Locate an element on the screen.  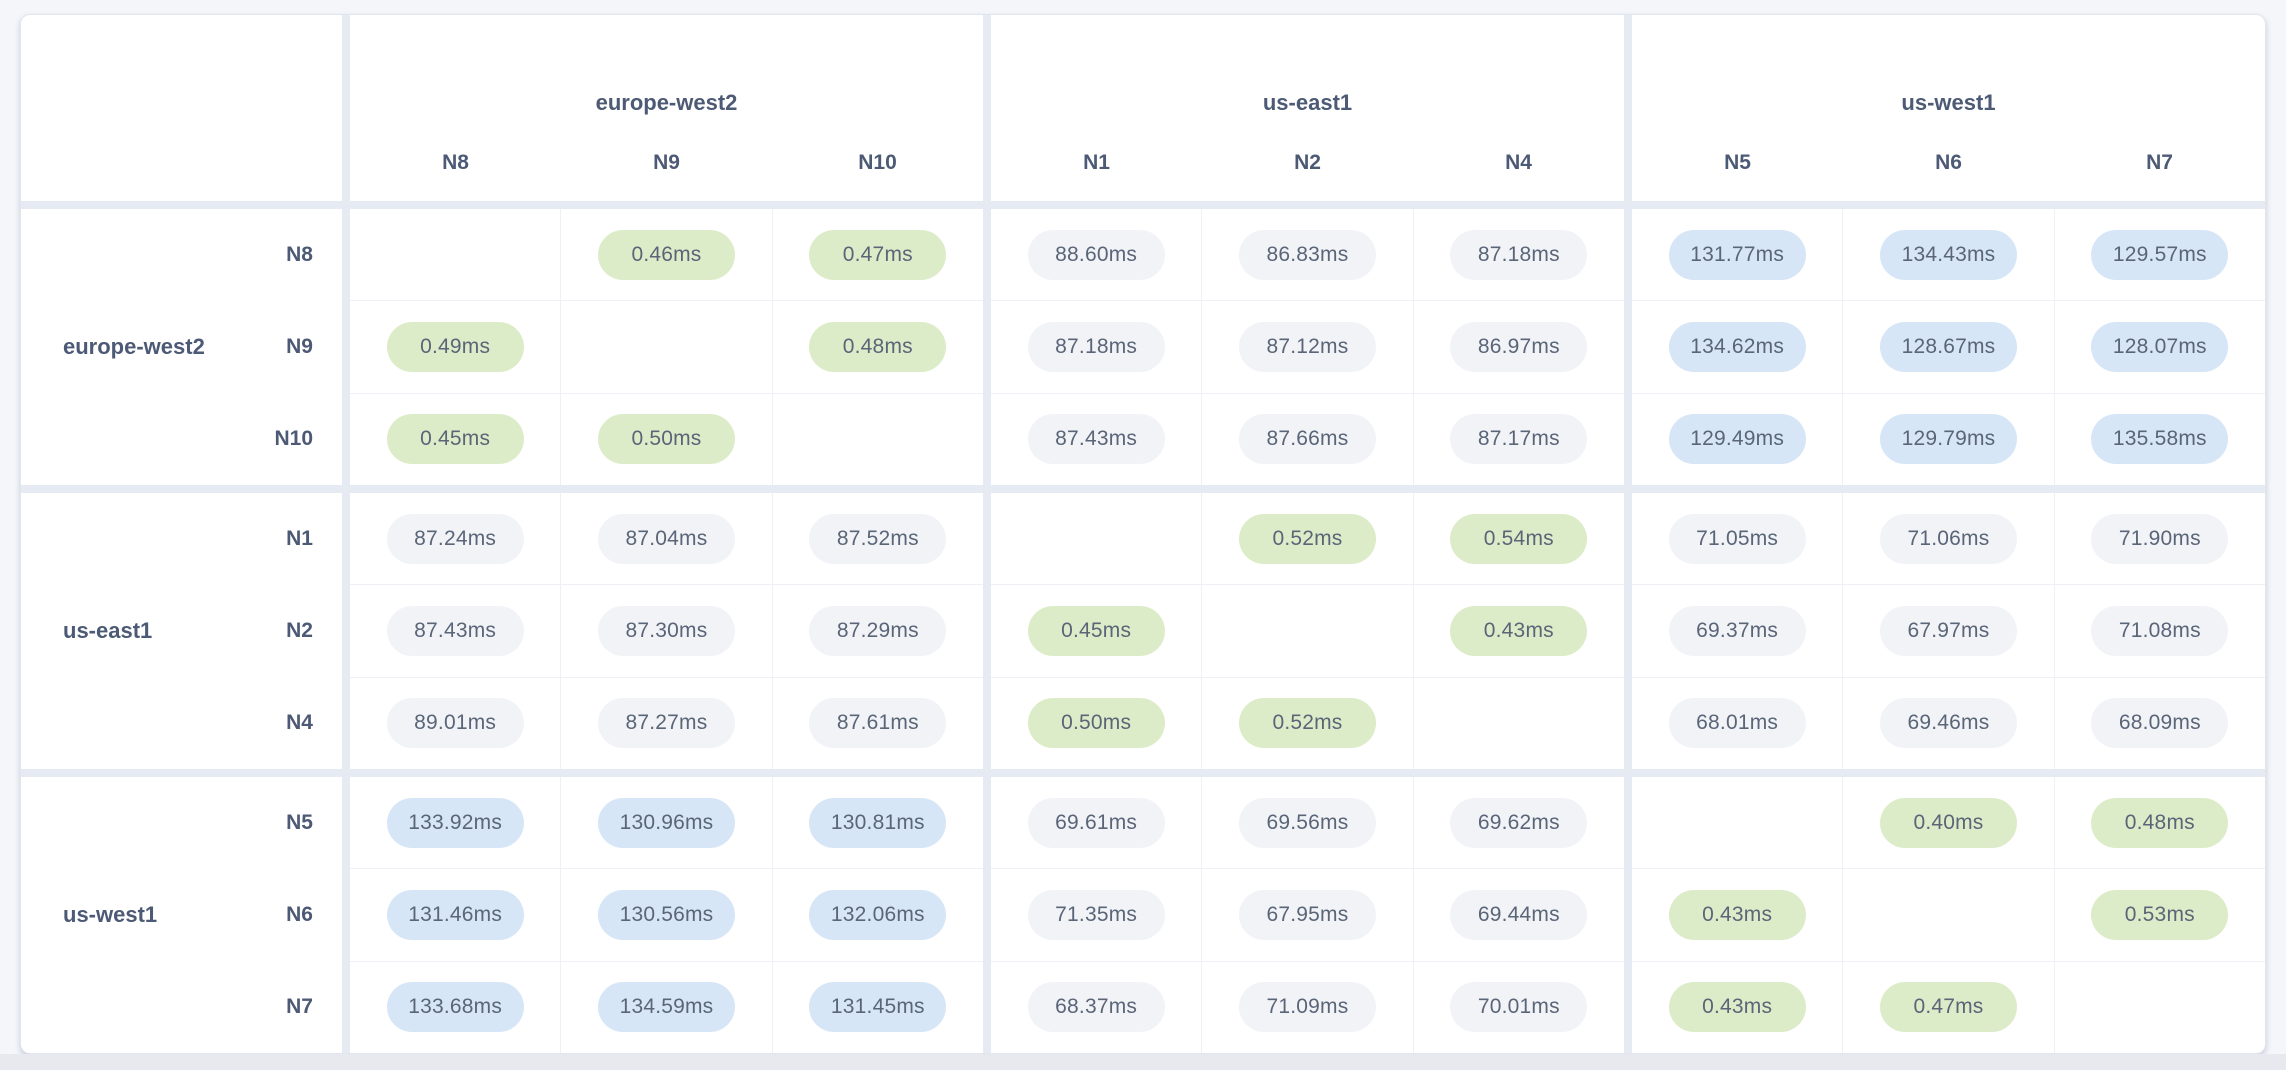
latency-pill: 0.47ms is located at coordinates (878, 254).